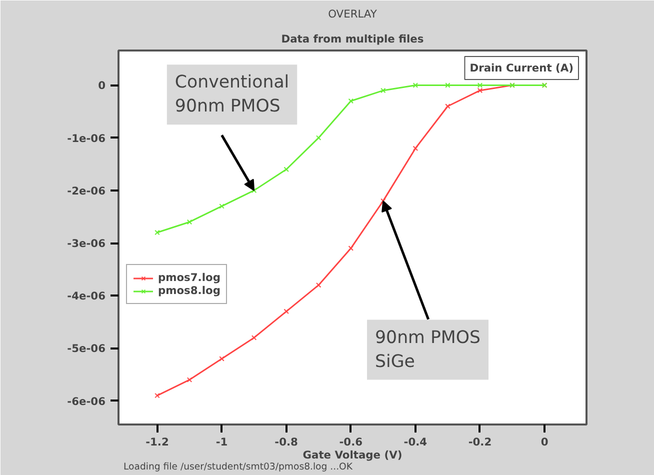 This screenshot has height=475, width=654. What do you see at coordinates (427, 350) in the screenshot?
I see `annotation: 90nm PMOS SiGe` at bounding box center [427, 350].